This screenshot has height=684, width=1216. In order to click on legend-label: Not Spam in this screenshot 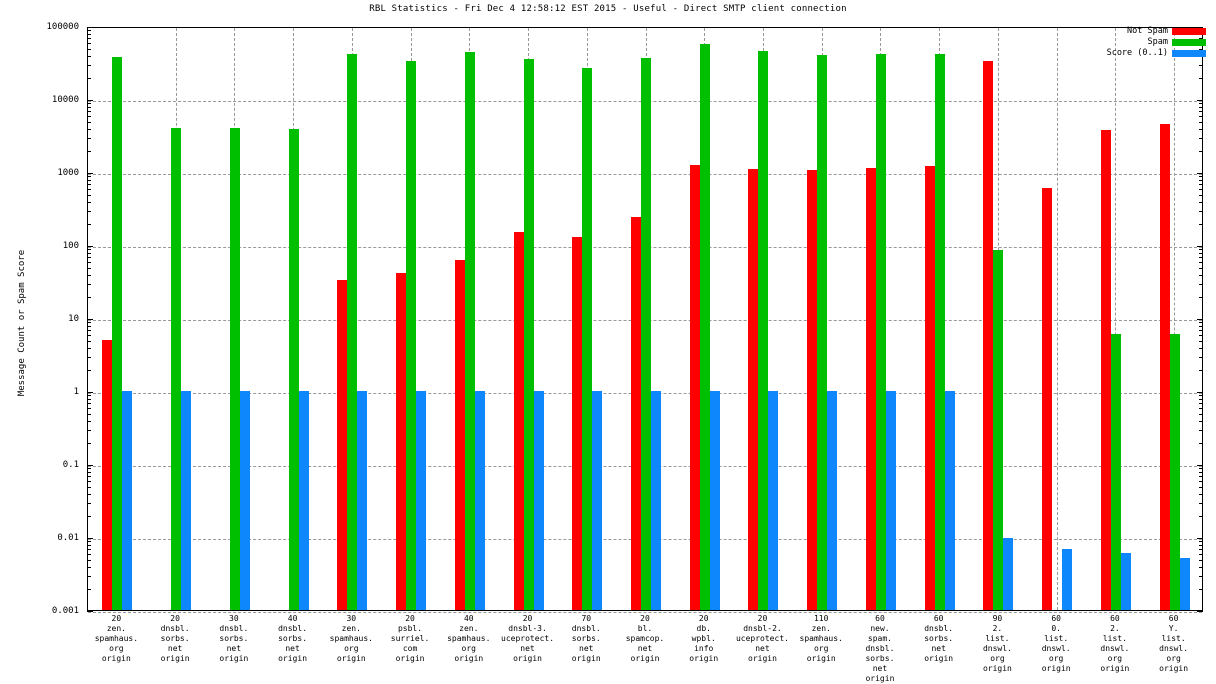, I will do `click(1147, 31)`.